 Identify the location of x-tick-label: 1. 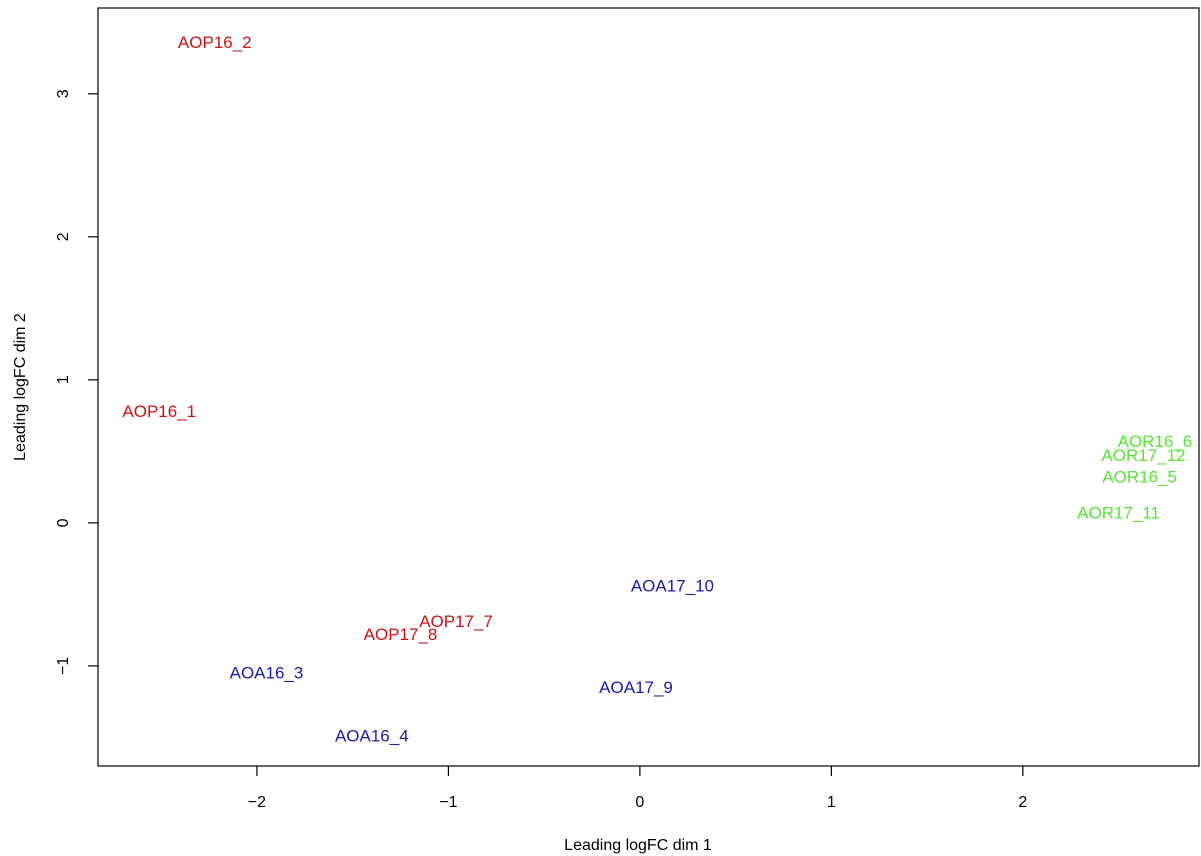
(831, 802).